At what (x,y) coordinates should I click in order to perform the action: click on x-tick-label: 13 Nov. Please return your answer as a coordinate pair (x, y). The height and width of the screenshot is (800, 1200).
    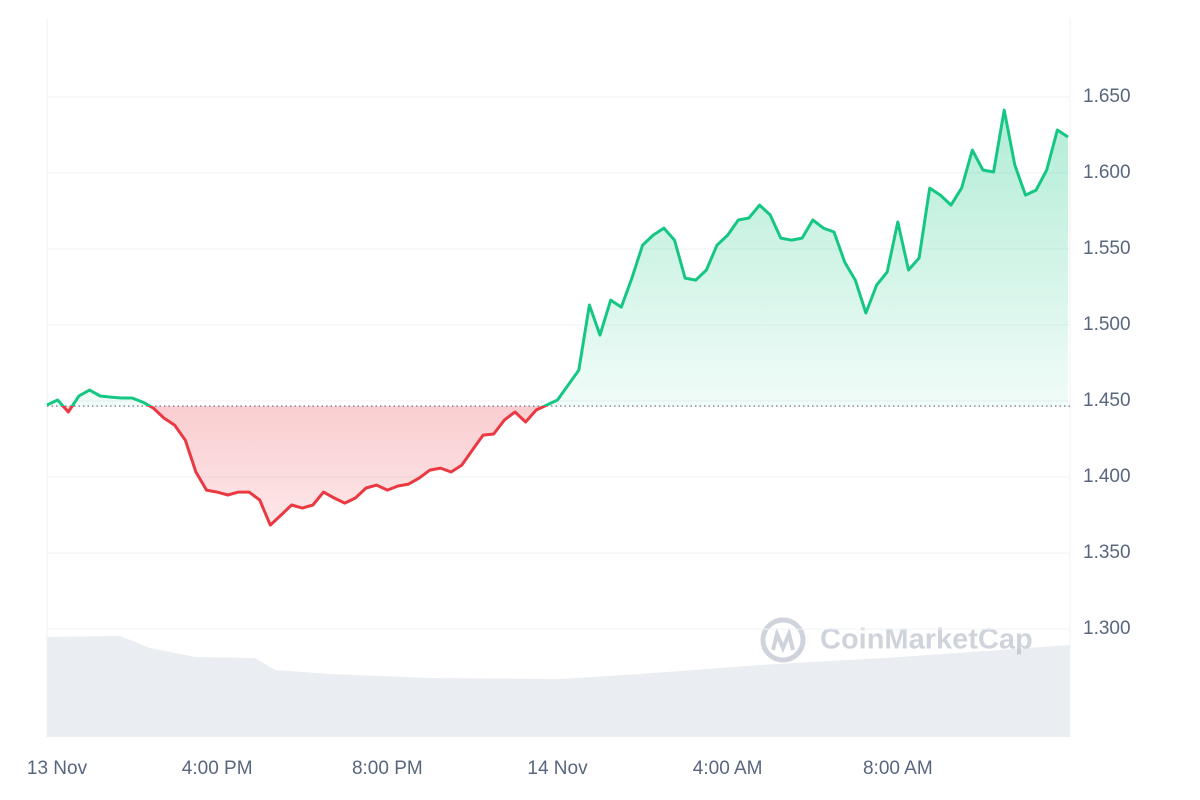
    Looking at the image, I should click on (57, 768).